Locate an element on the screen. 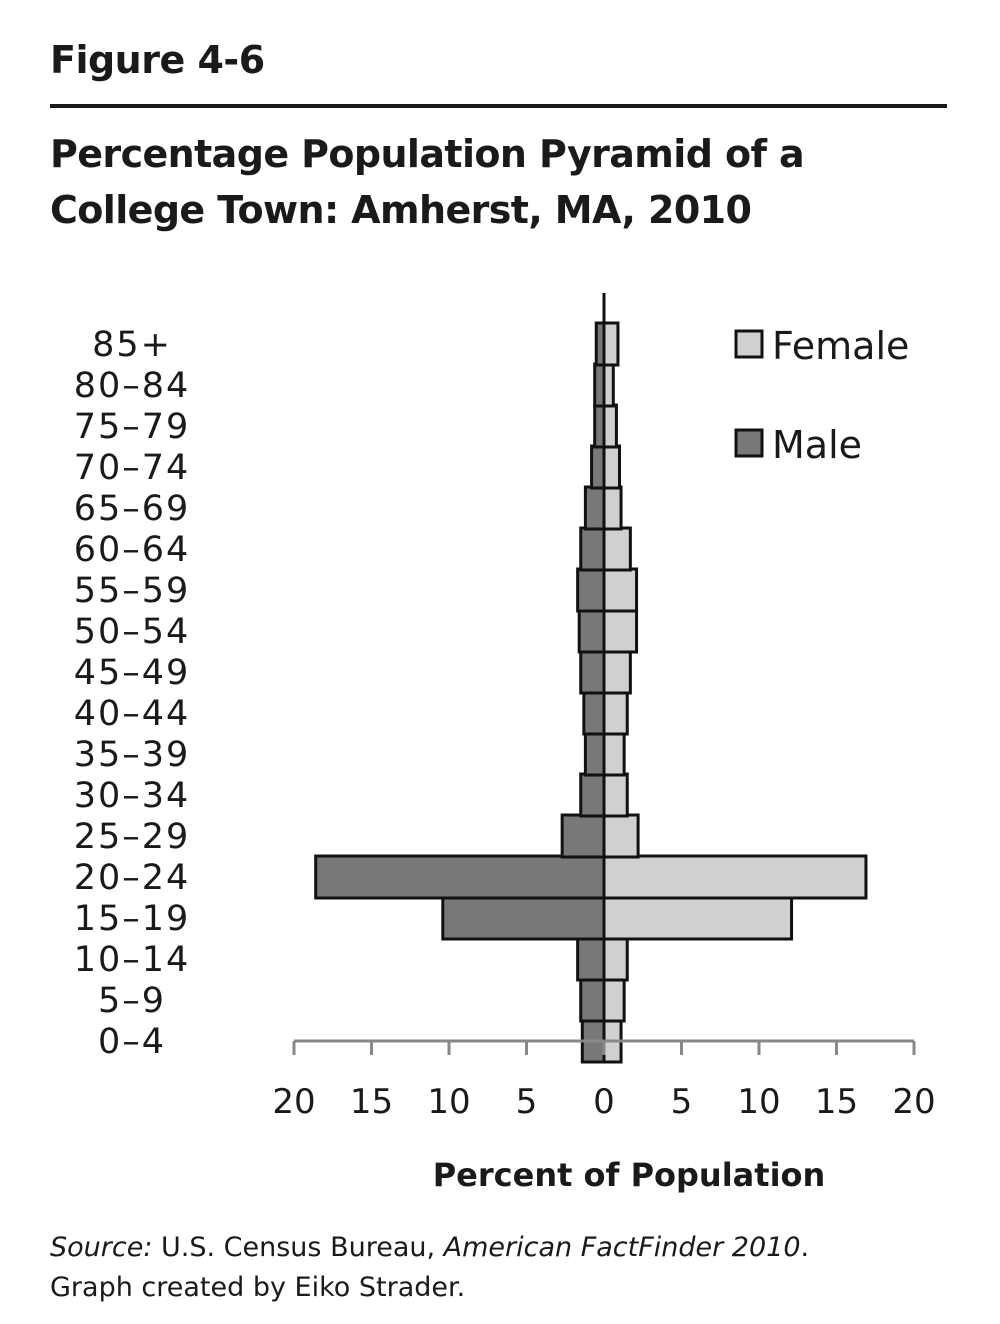 Image resolution: width=1000 pixels, height=1324 pixels. legend: Female Male is located at coordinates (821, 395).